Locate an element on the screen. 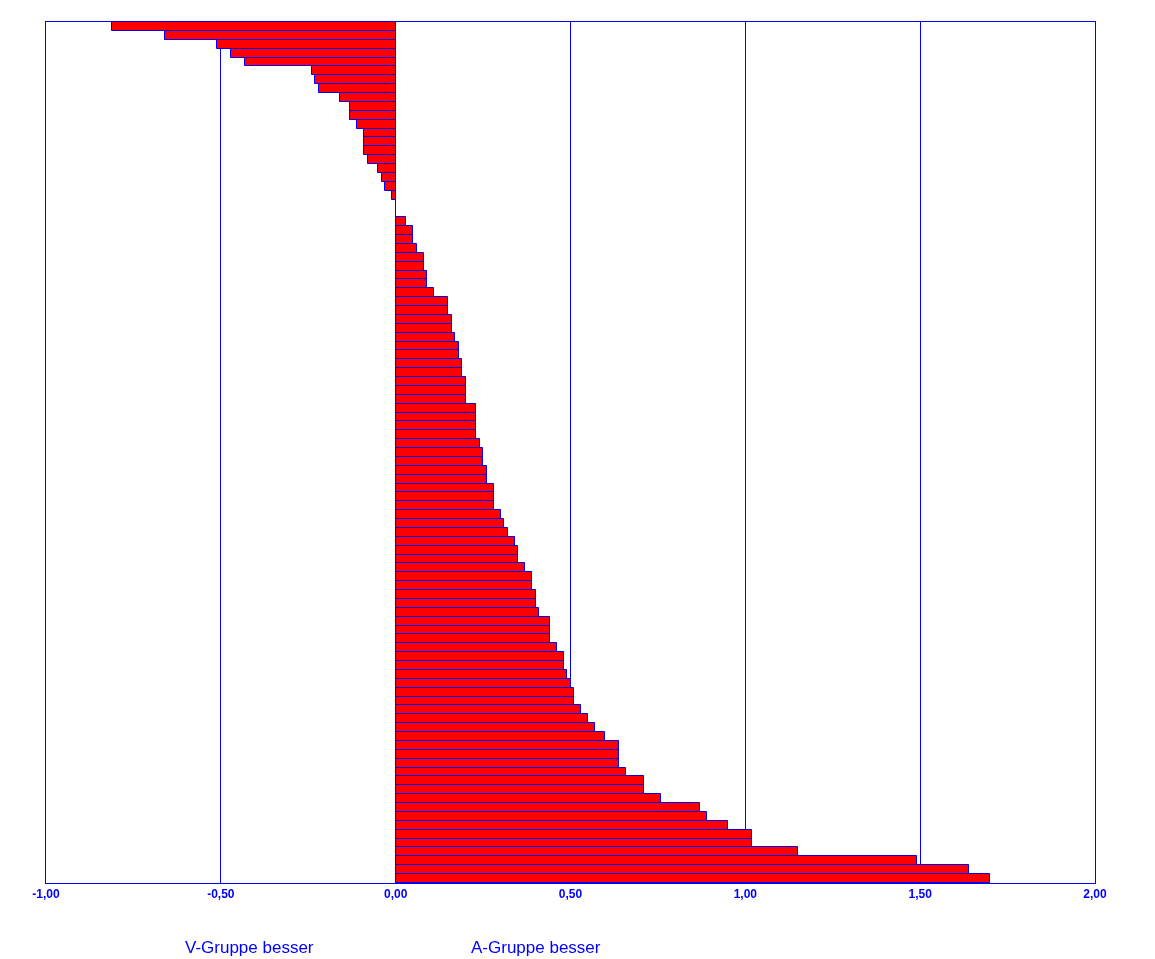 This screenshot has width=1155, height=959. x-tick-label: -1,00 is located at coordinates (46, 894).